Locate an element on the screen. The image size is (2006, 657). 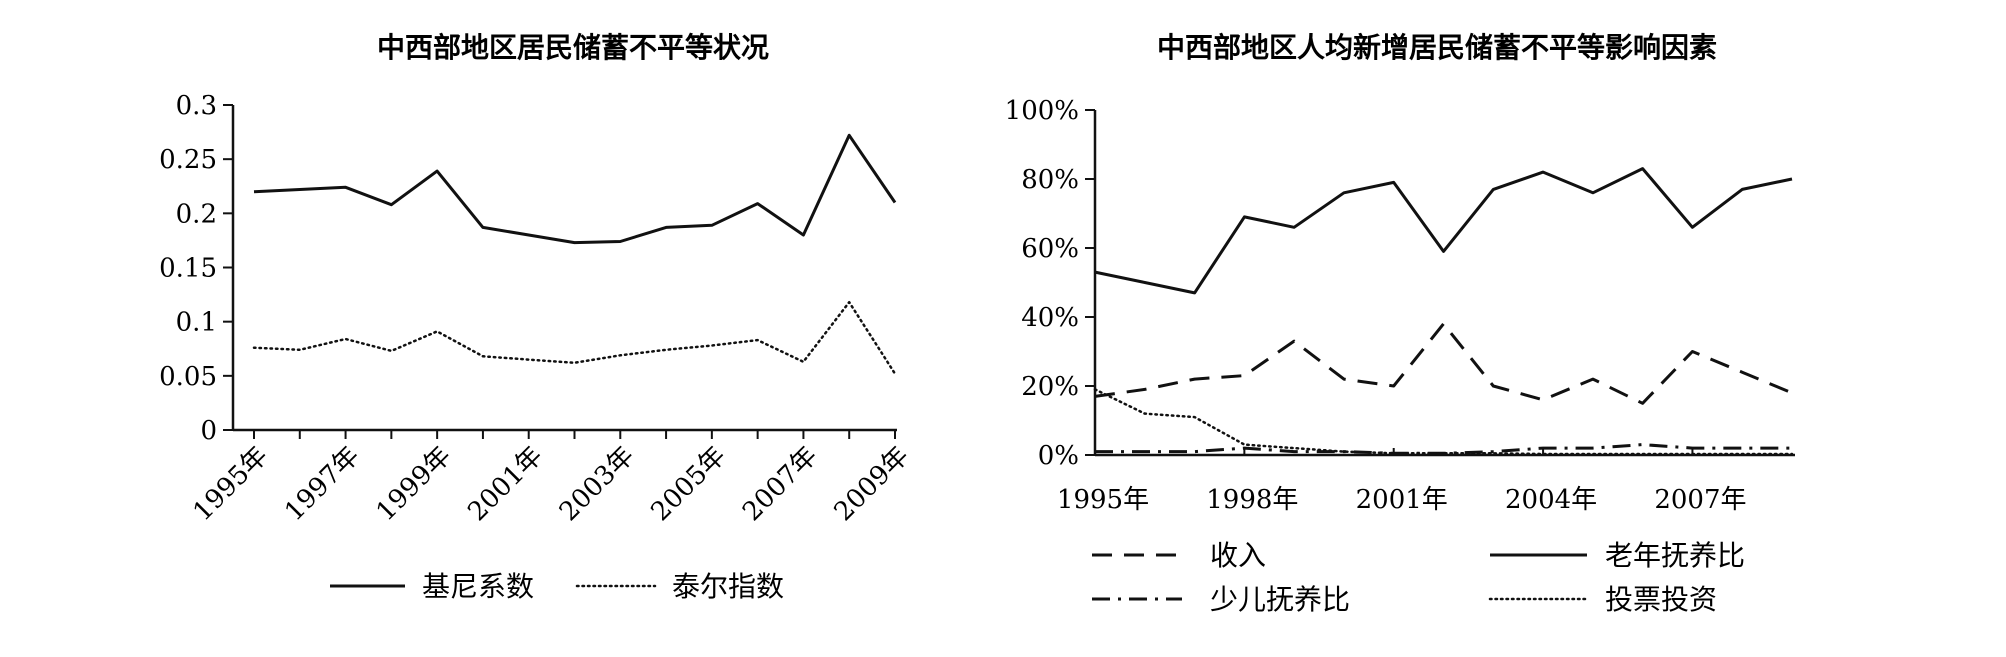
legend-label-elderly: 老年抚养比 is located at coordinates (1675, 555).